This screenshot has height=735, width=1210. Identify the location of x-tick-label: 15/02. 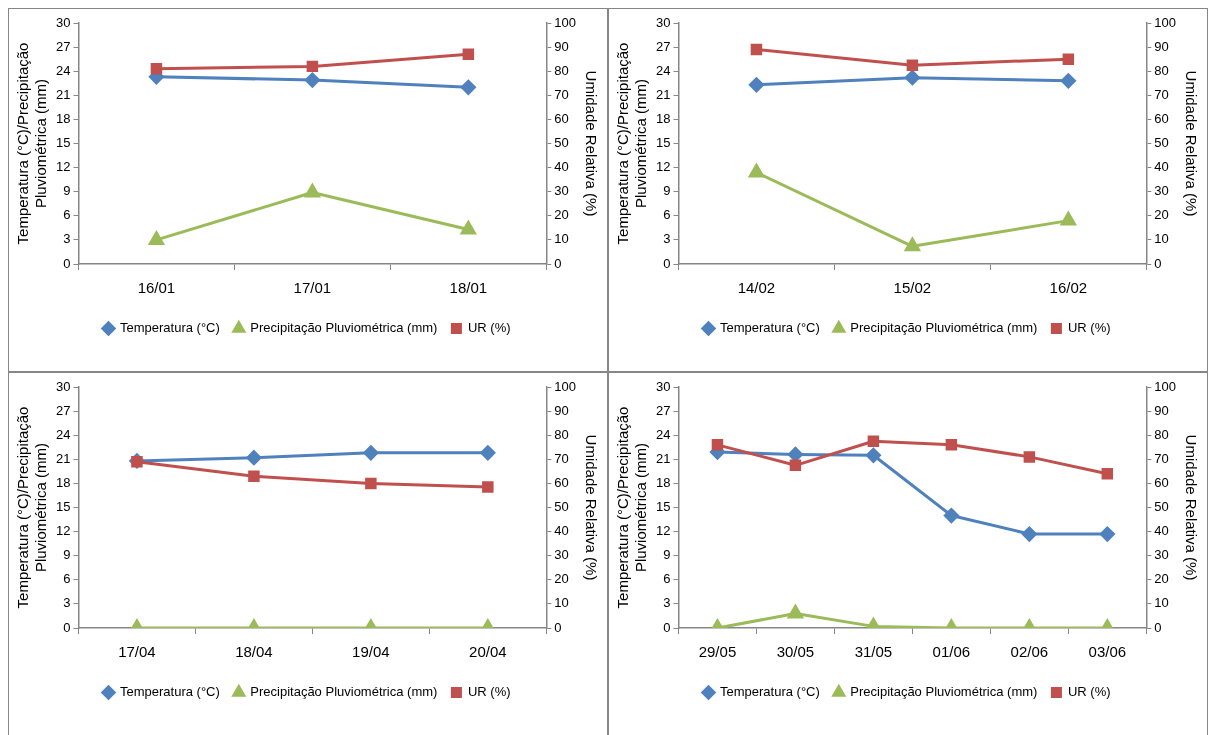
(912, 288).